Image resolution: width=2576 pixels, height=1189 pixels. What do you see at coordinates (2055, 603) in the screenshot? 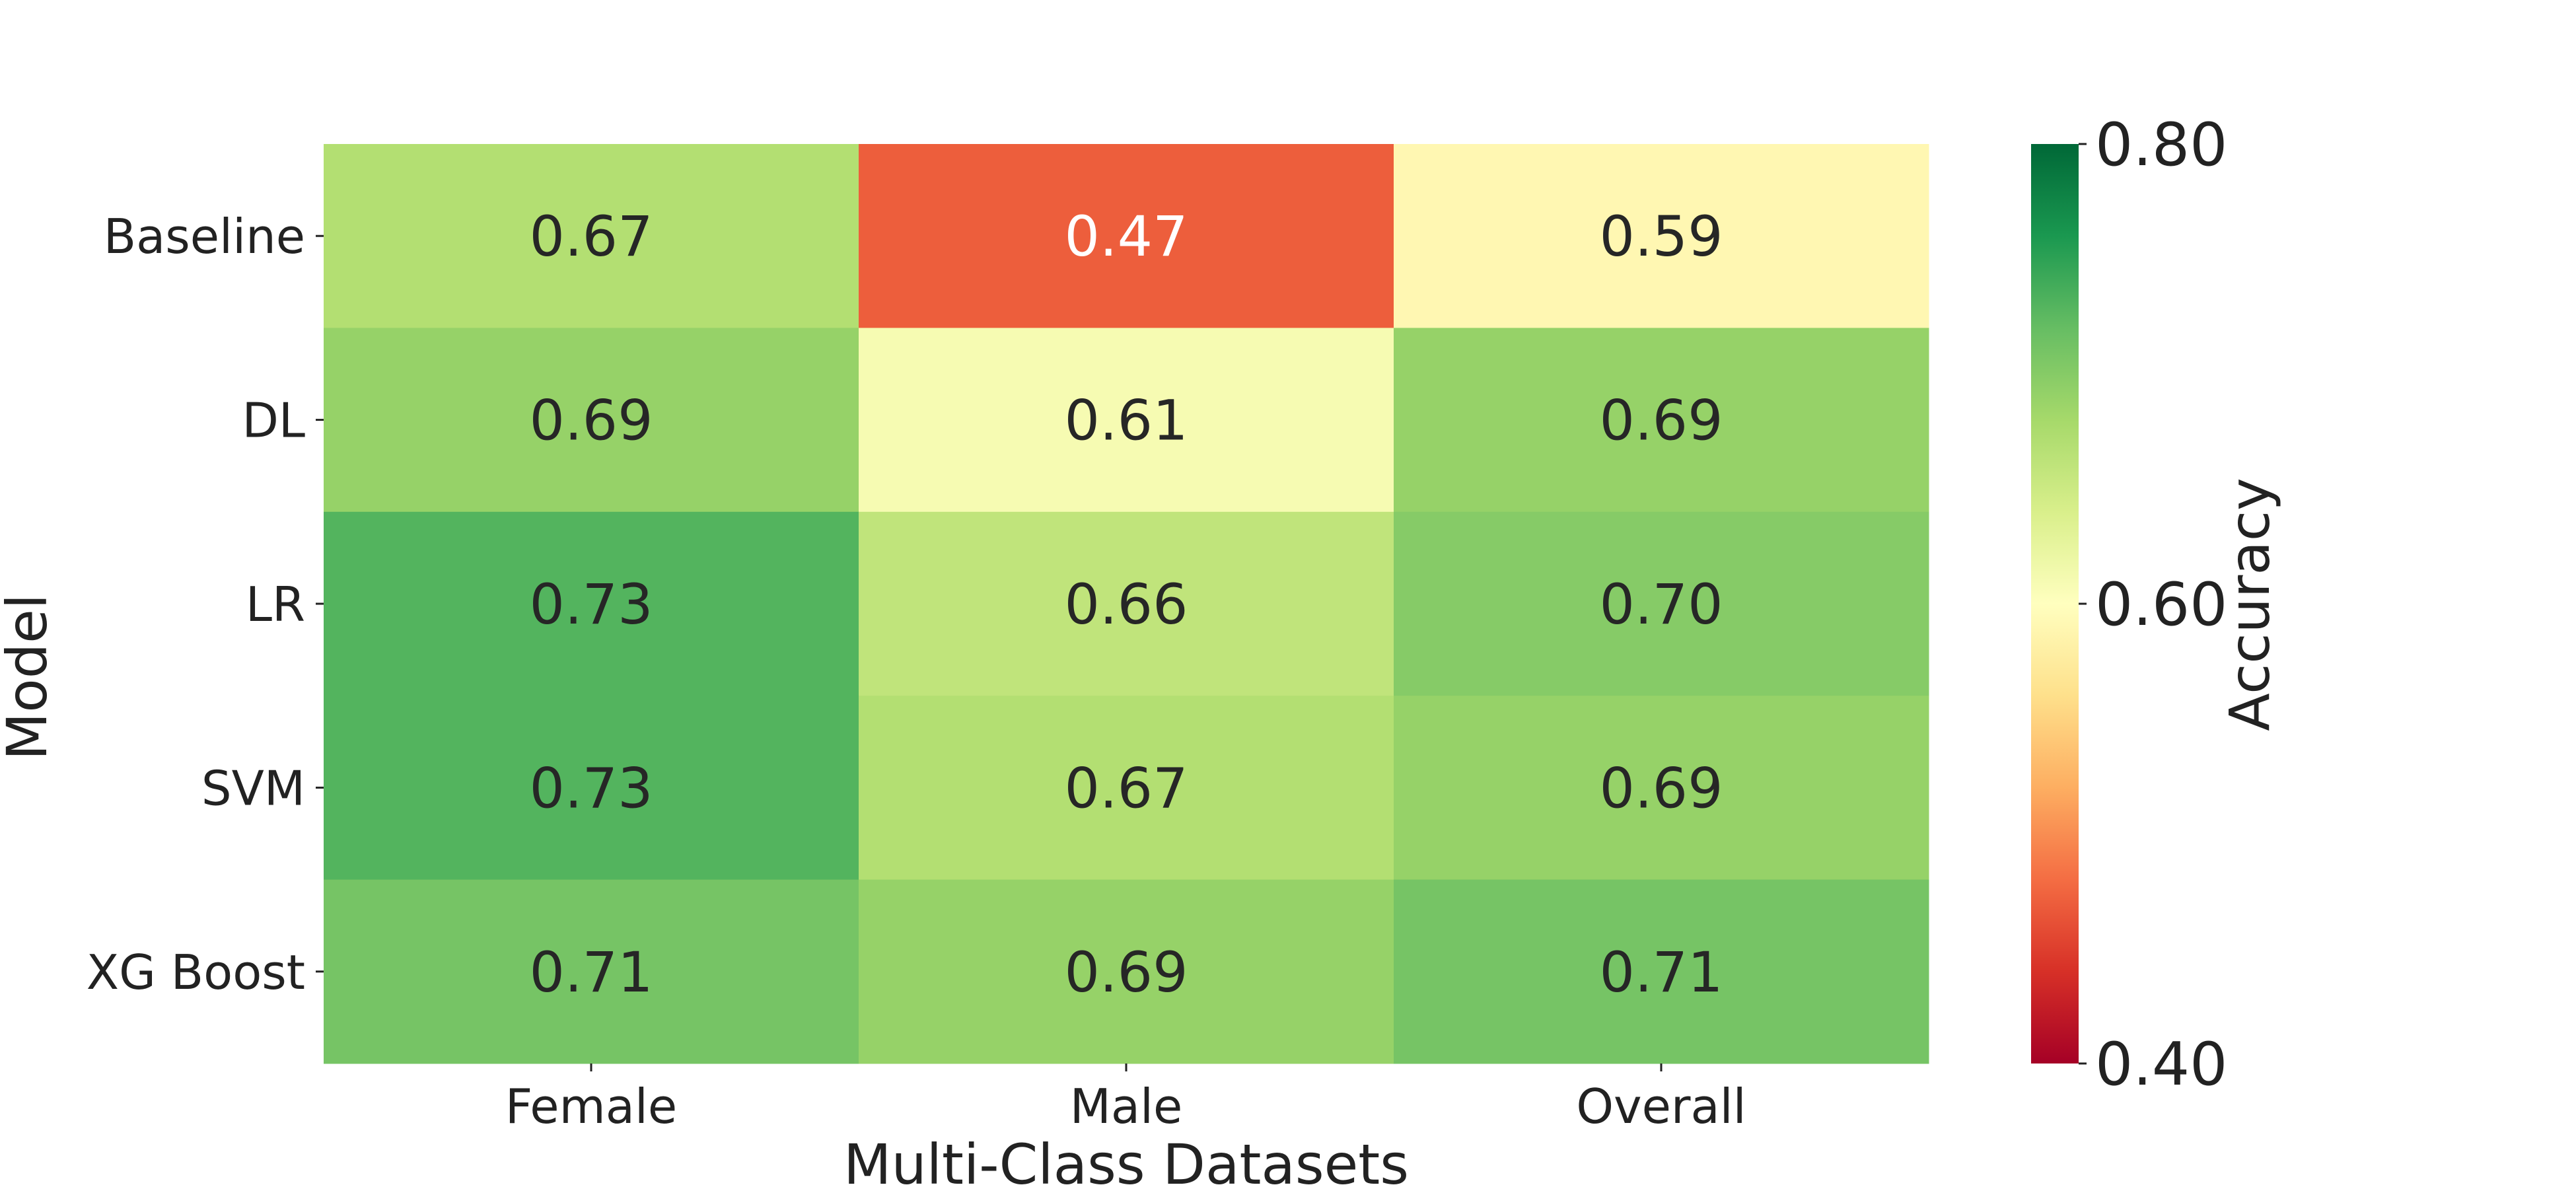
I see `colorbar-gradient` at bounding box center [2055, 603].